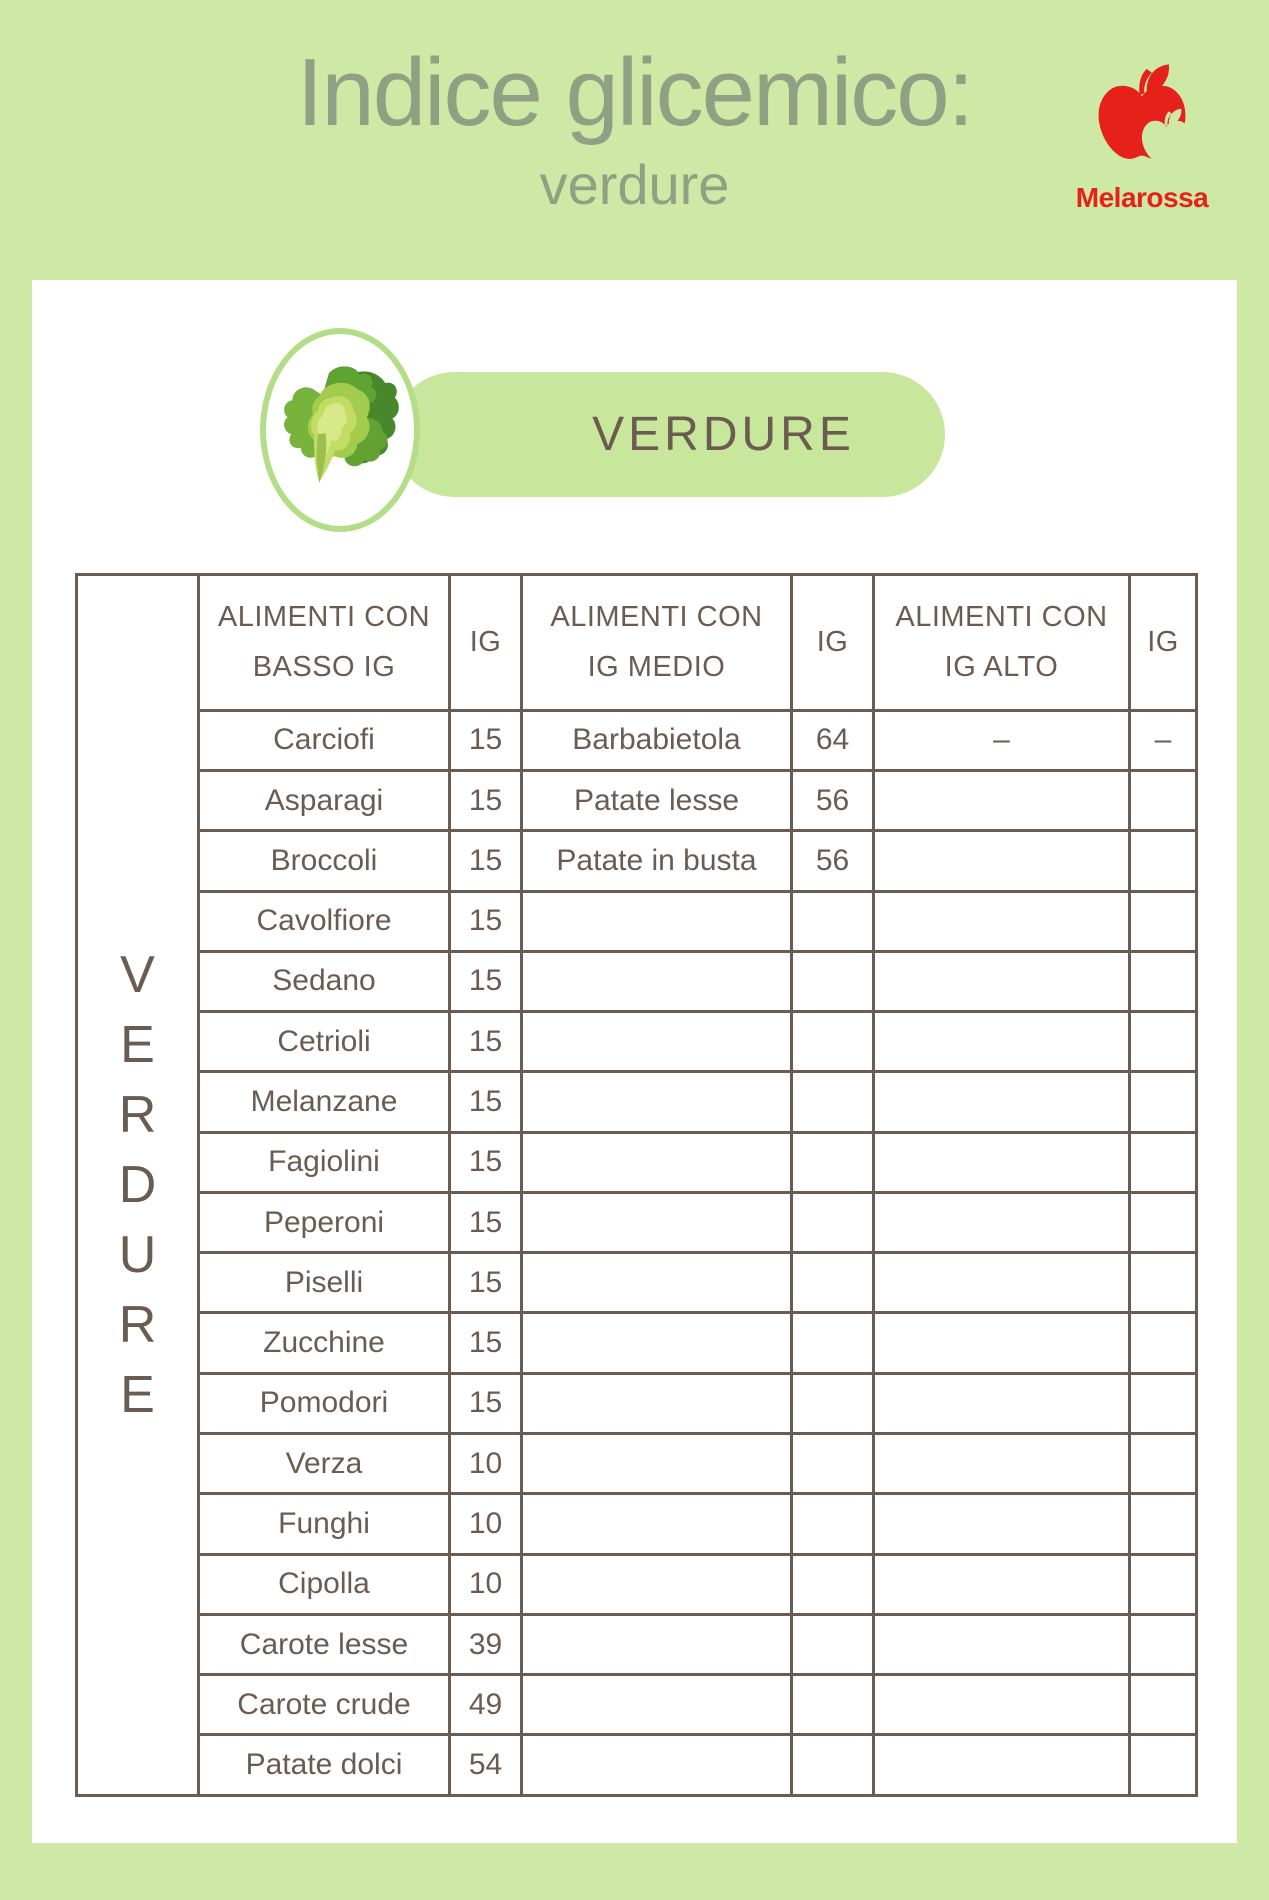  I want to click on category-banner-label: VERDURE, so click(723, 434).